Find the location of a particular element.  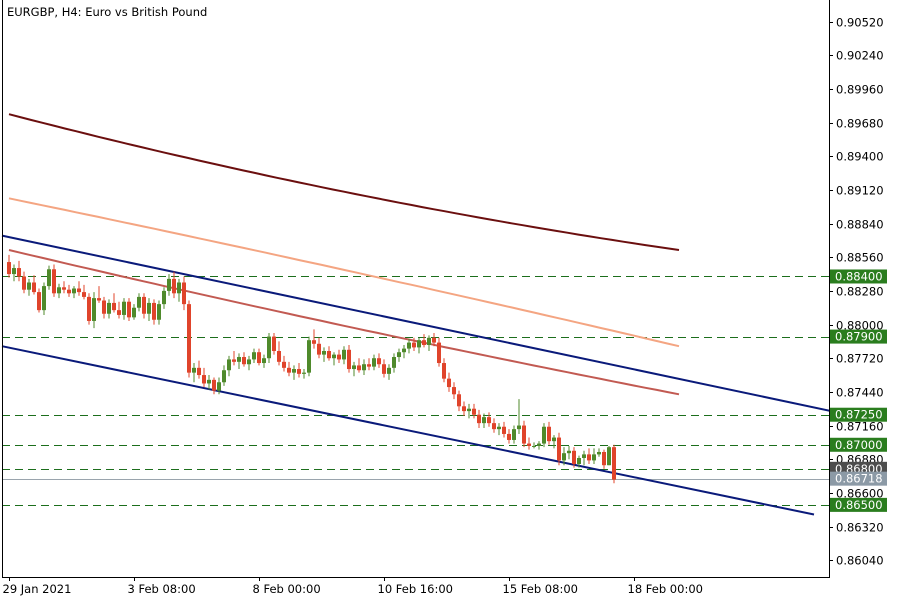

price-tick-label: 0.89120 is located at coordinates (860, 191).